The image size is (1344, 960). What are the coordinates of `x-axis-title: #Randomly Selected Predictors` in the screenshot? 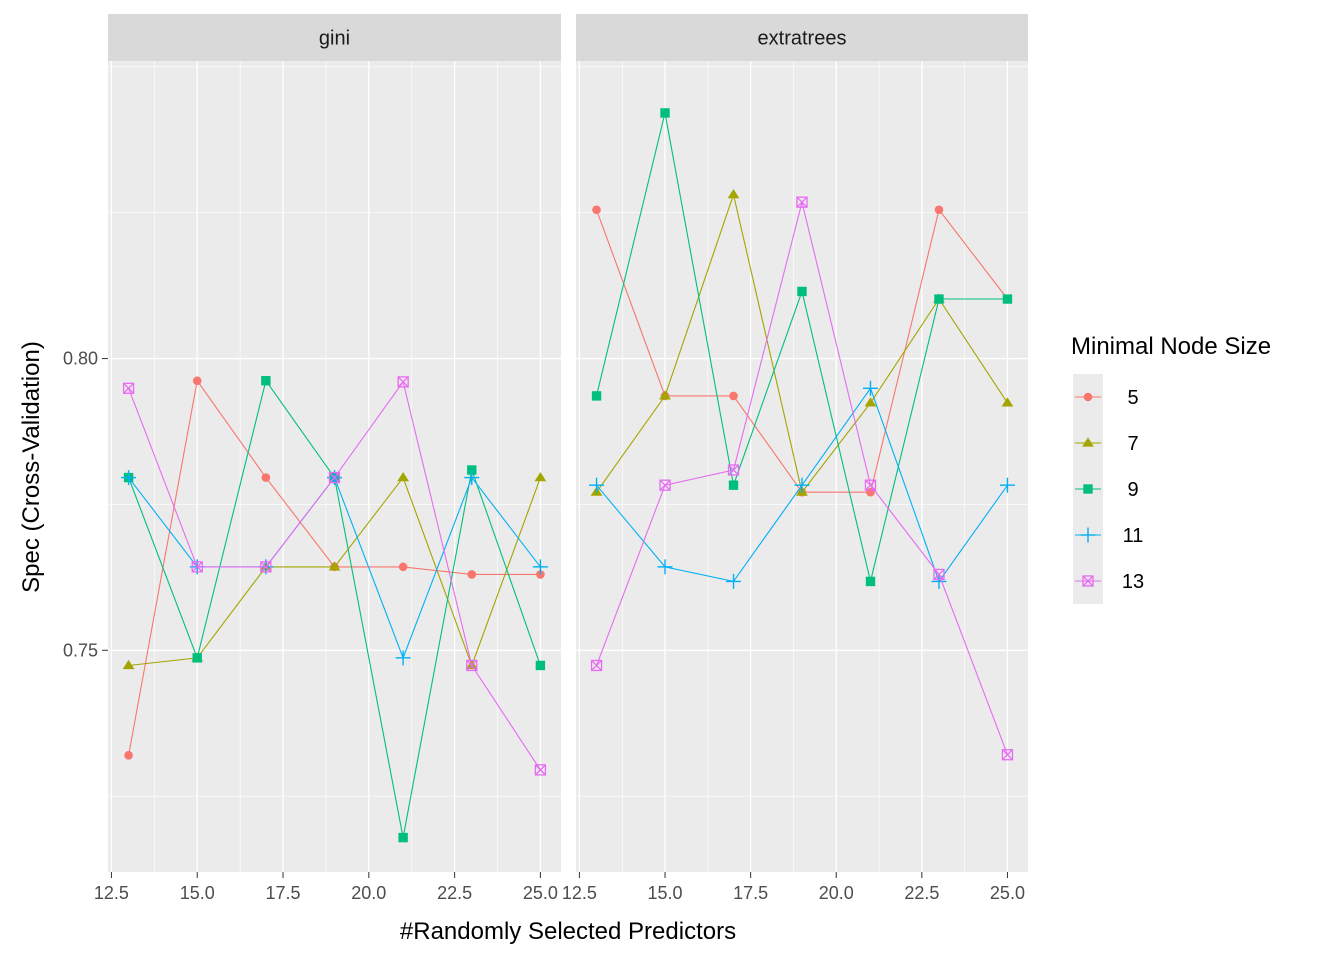 It's located at (568, 931).